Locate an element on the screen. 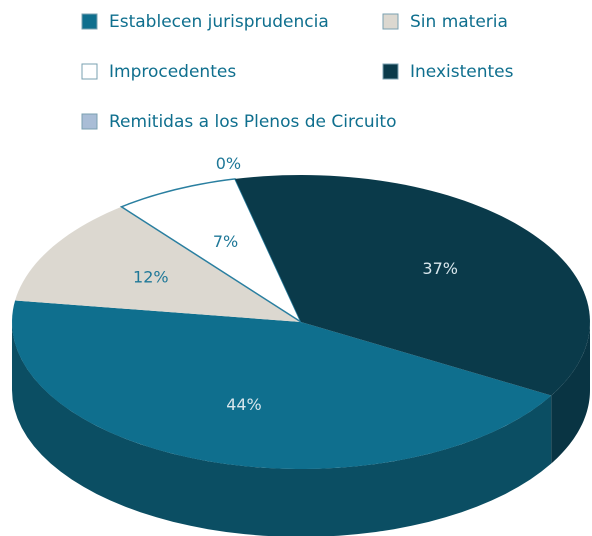  data-label: 7% is located at coordinates (225, 241).